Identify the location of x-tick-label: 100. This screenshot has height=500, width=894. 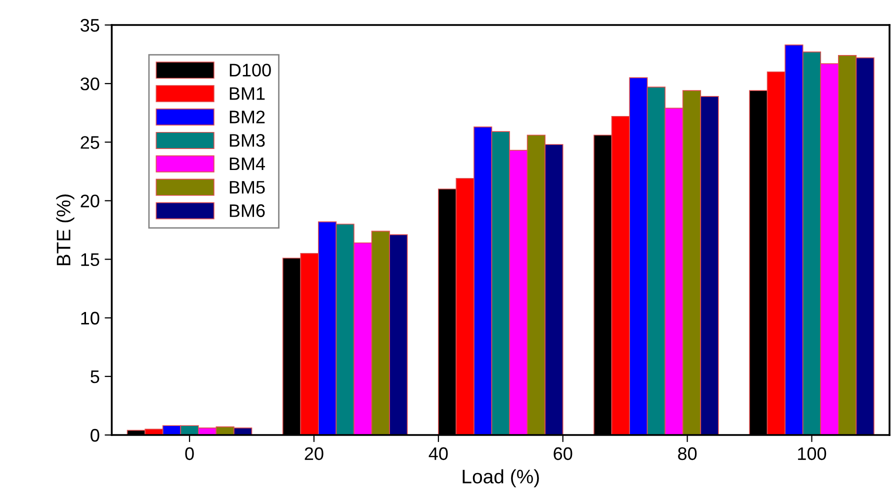
(812, 453).